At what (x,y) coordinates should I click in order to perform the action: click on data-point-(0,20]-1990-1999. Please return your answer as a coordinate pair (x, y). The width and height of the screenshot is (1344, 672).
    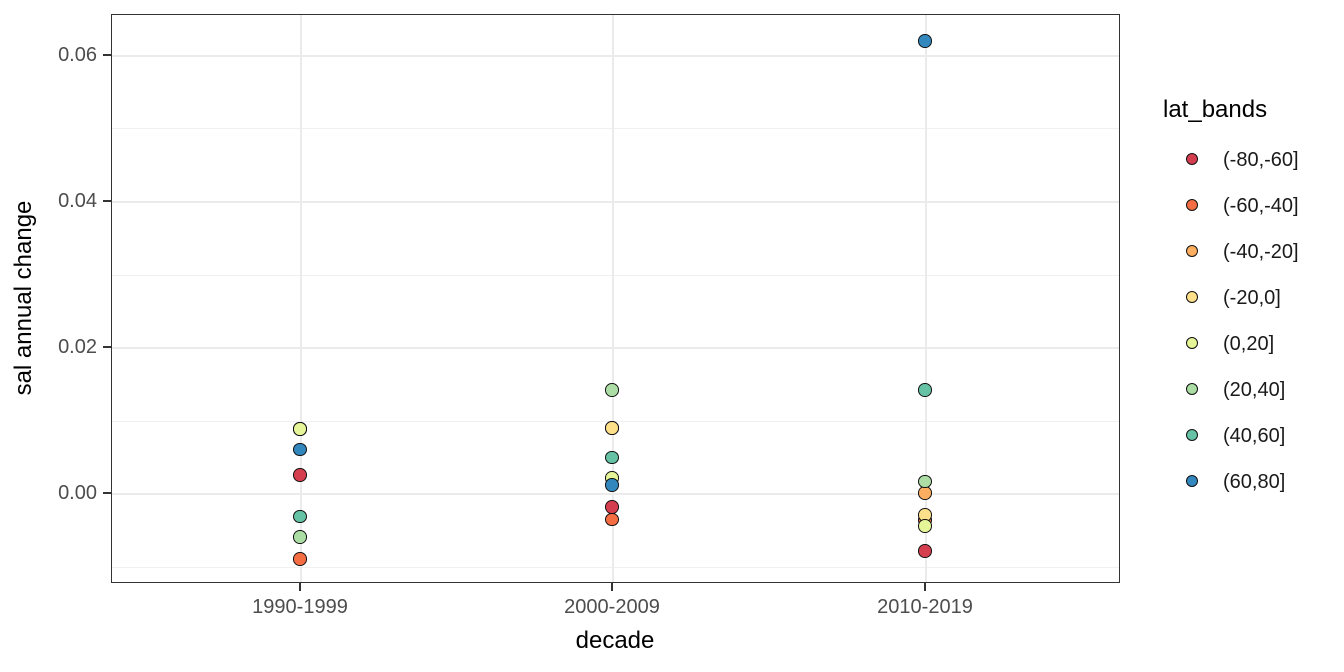
    Looking at the image, I should click on (300, 429).